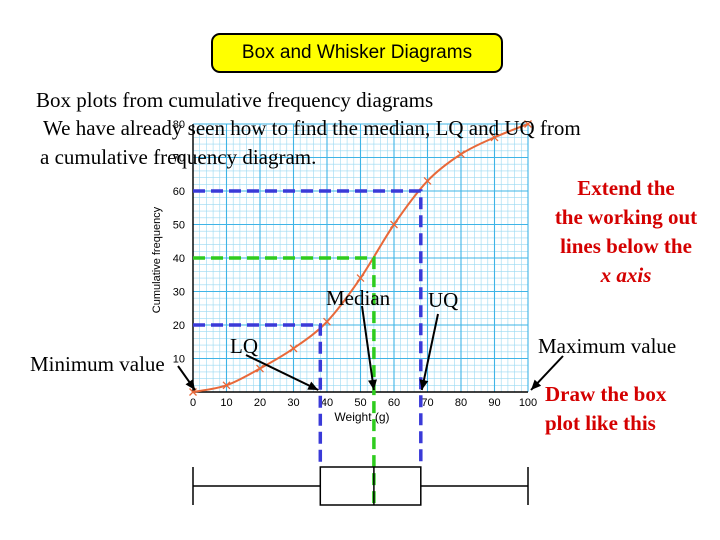 Image resolution: width=720 pixels, height=540 pixels. I want to click on x-axis-title: Weight (g), so click(361, 417).